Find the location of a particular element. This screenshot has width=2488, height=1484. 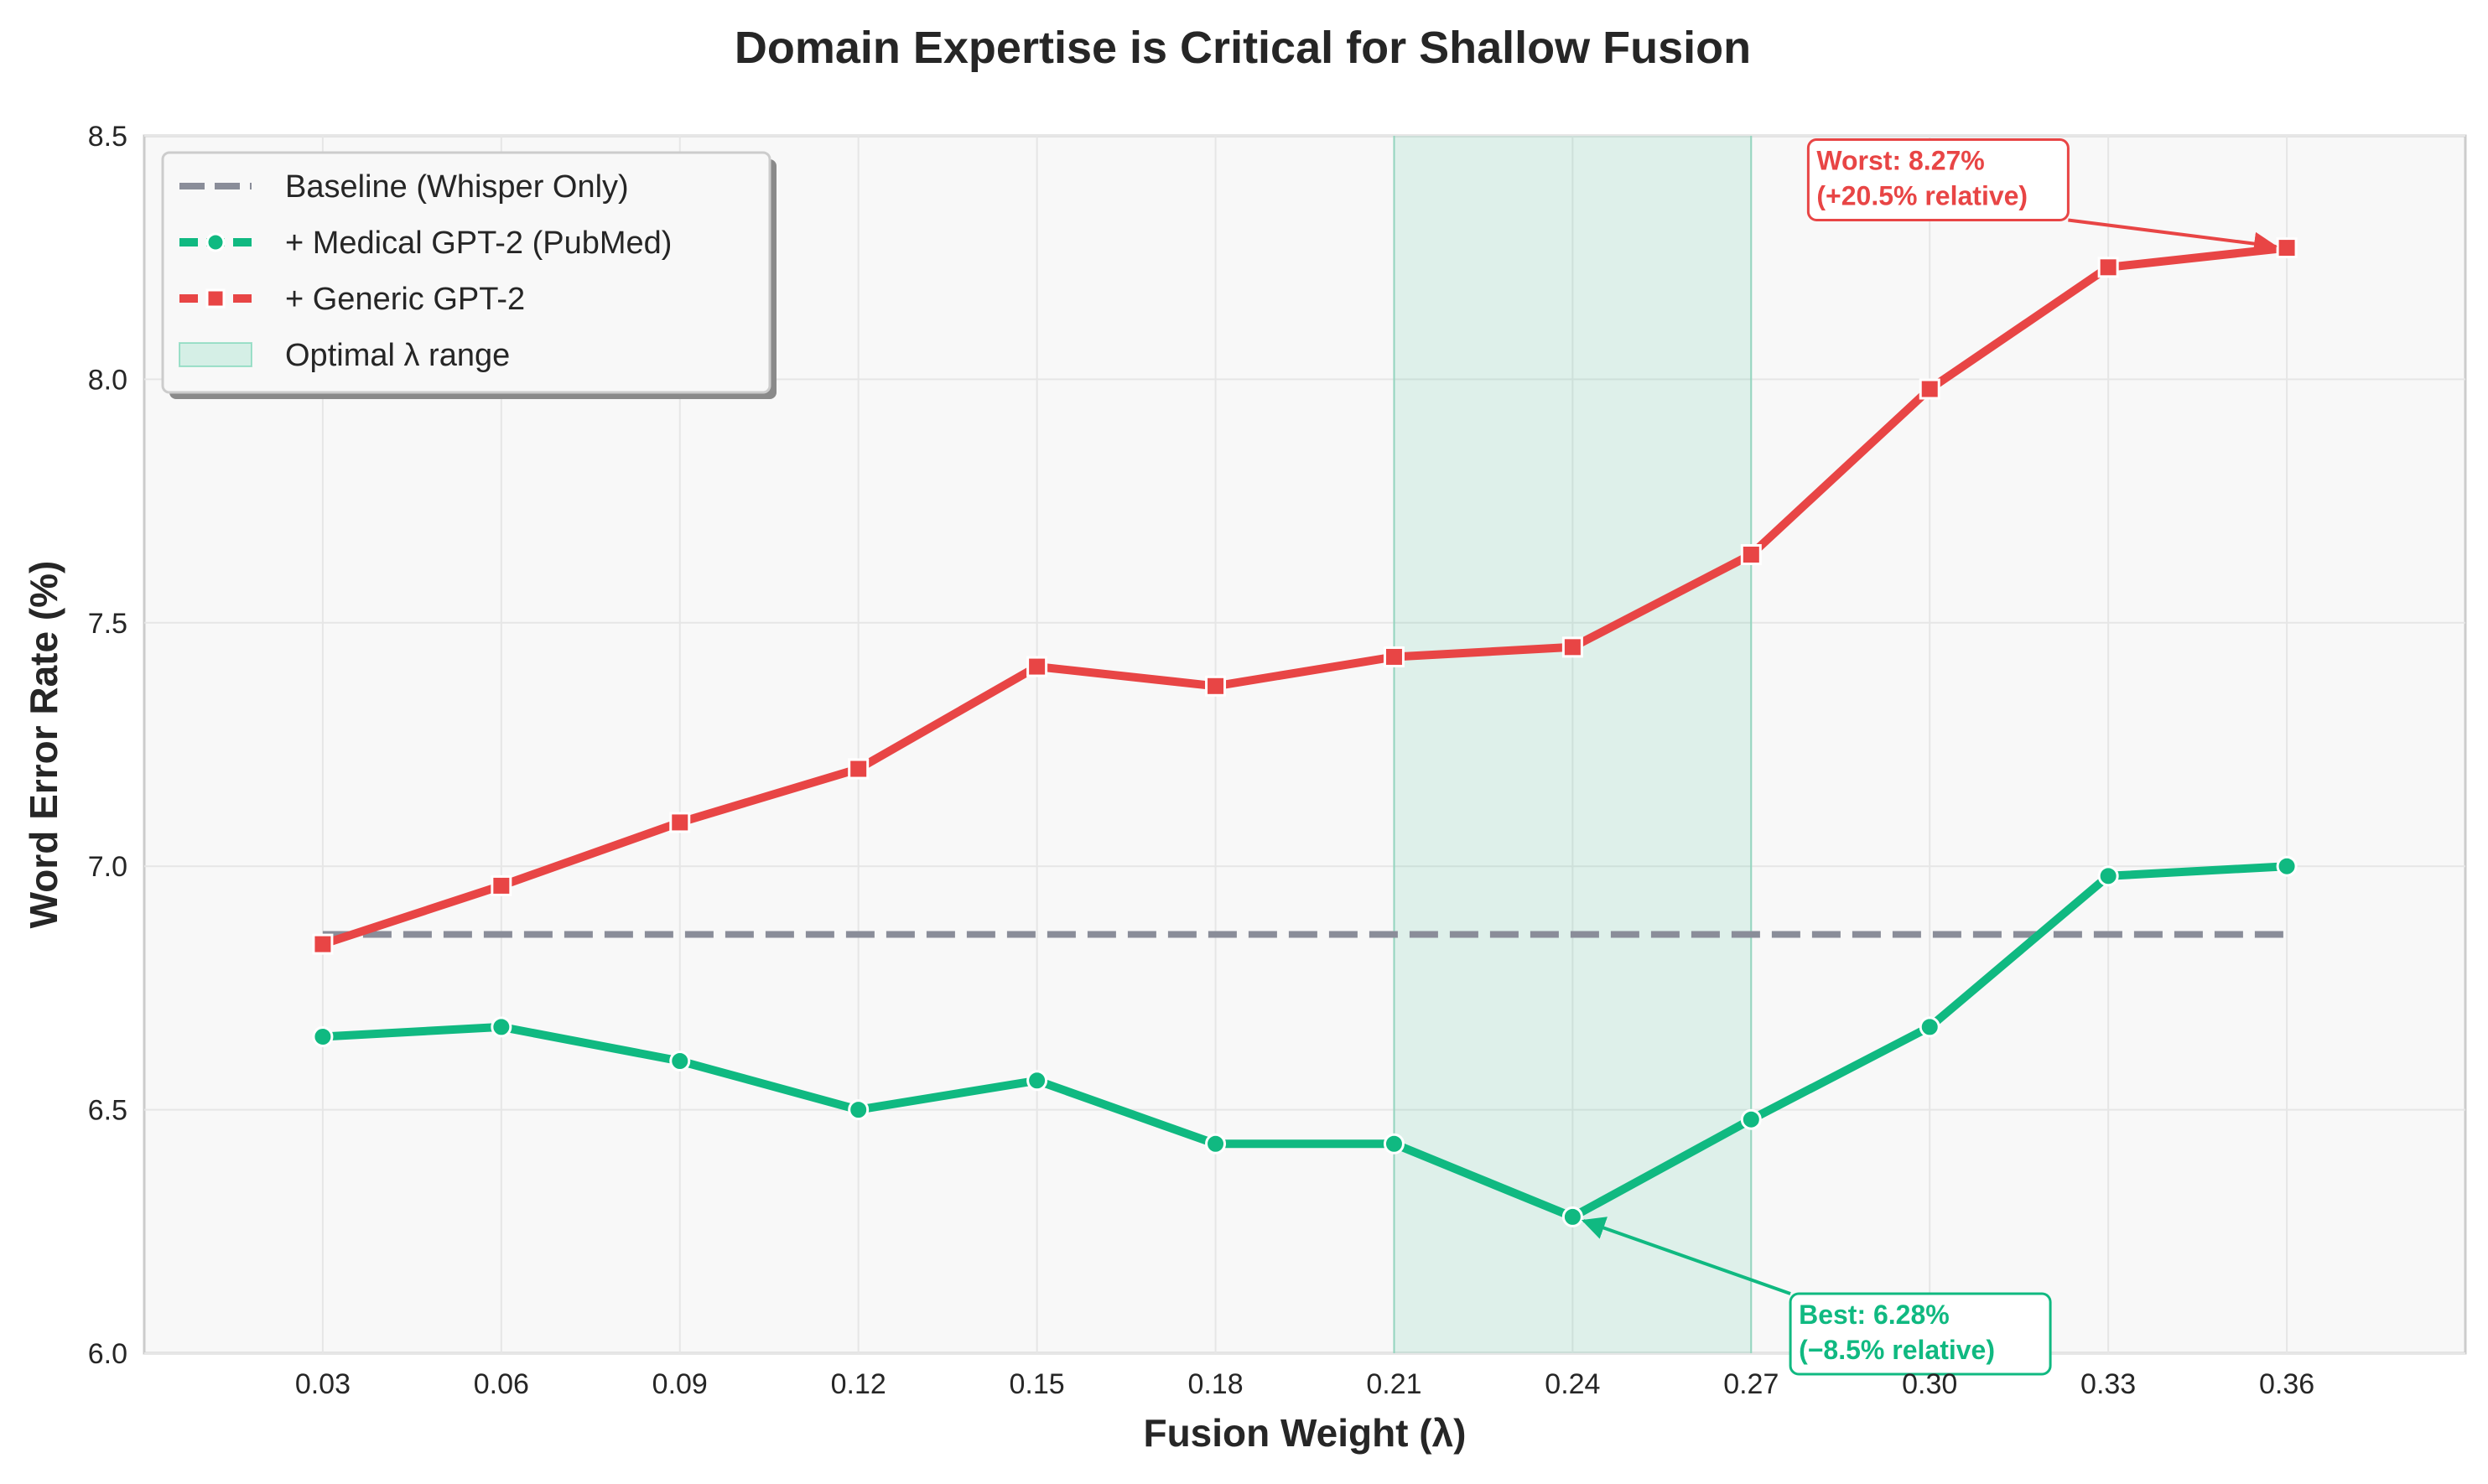

x-tick-label: 0.27 is located at coordinates (1751, 1384).